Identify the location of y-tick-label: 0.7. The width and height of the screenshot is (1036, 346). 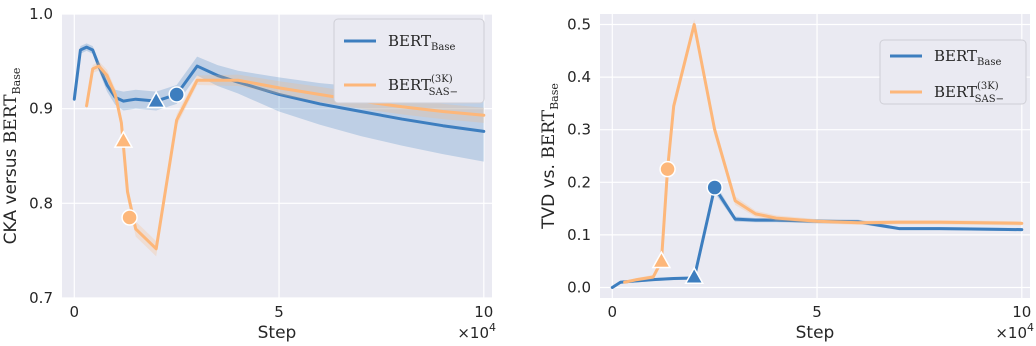
(41, 298).